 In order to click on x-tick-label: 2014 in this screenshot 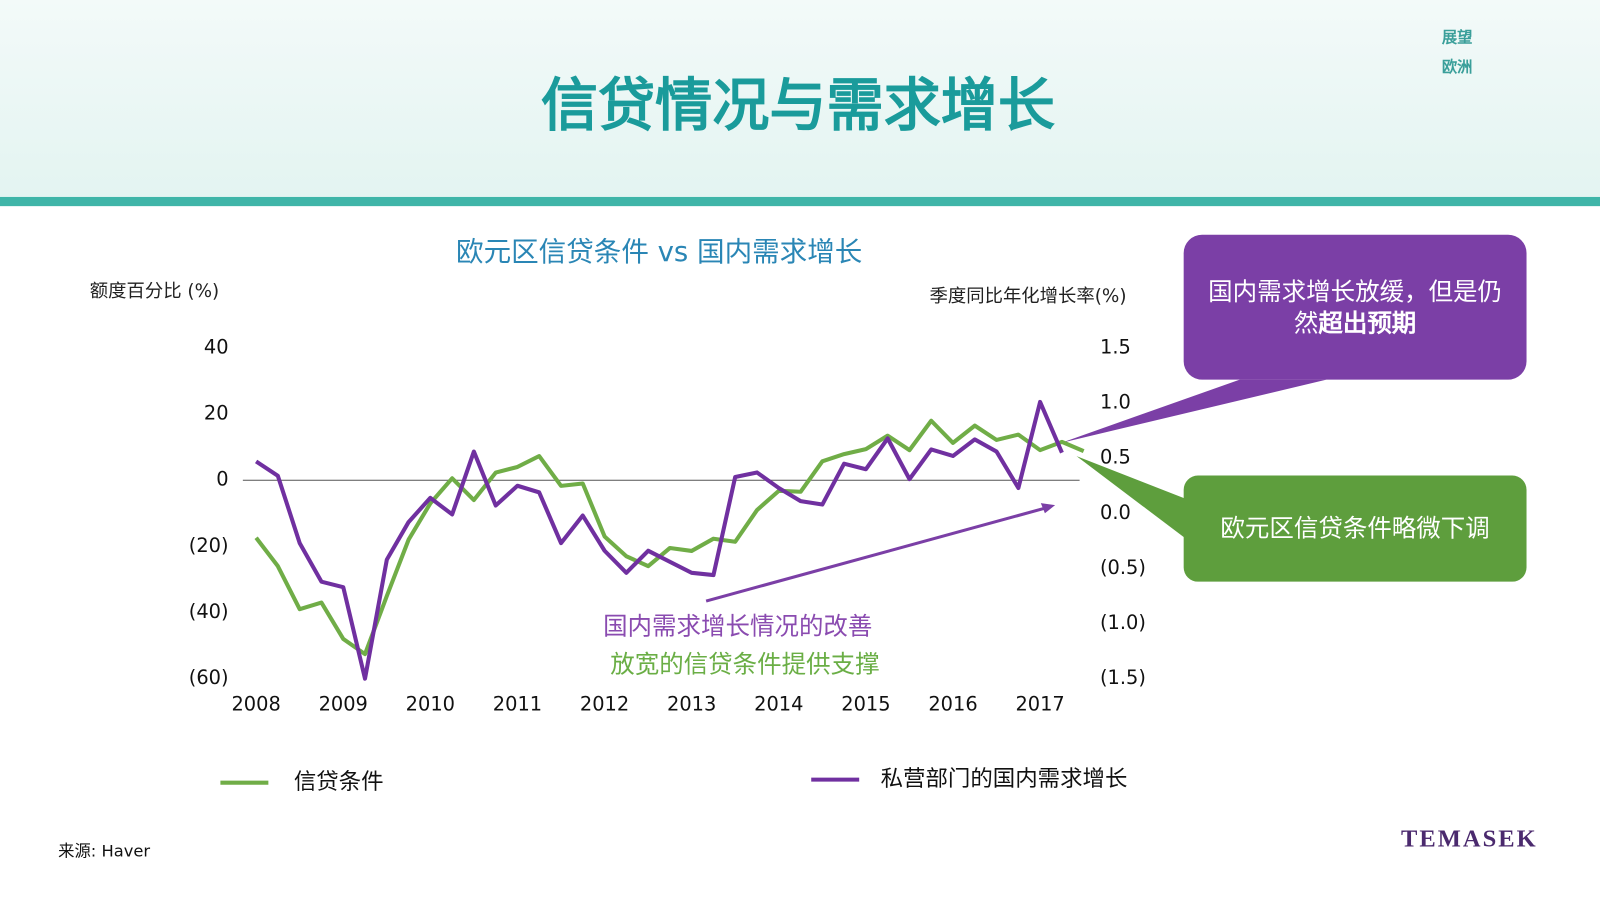, I will do `click(778, 704)`.